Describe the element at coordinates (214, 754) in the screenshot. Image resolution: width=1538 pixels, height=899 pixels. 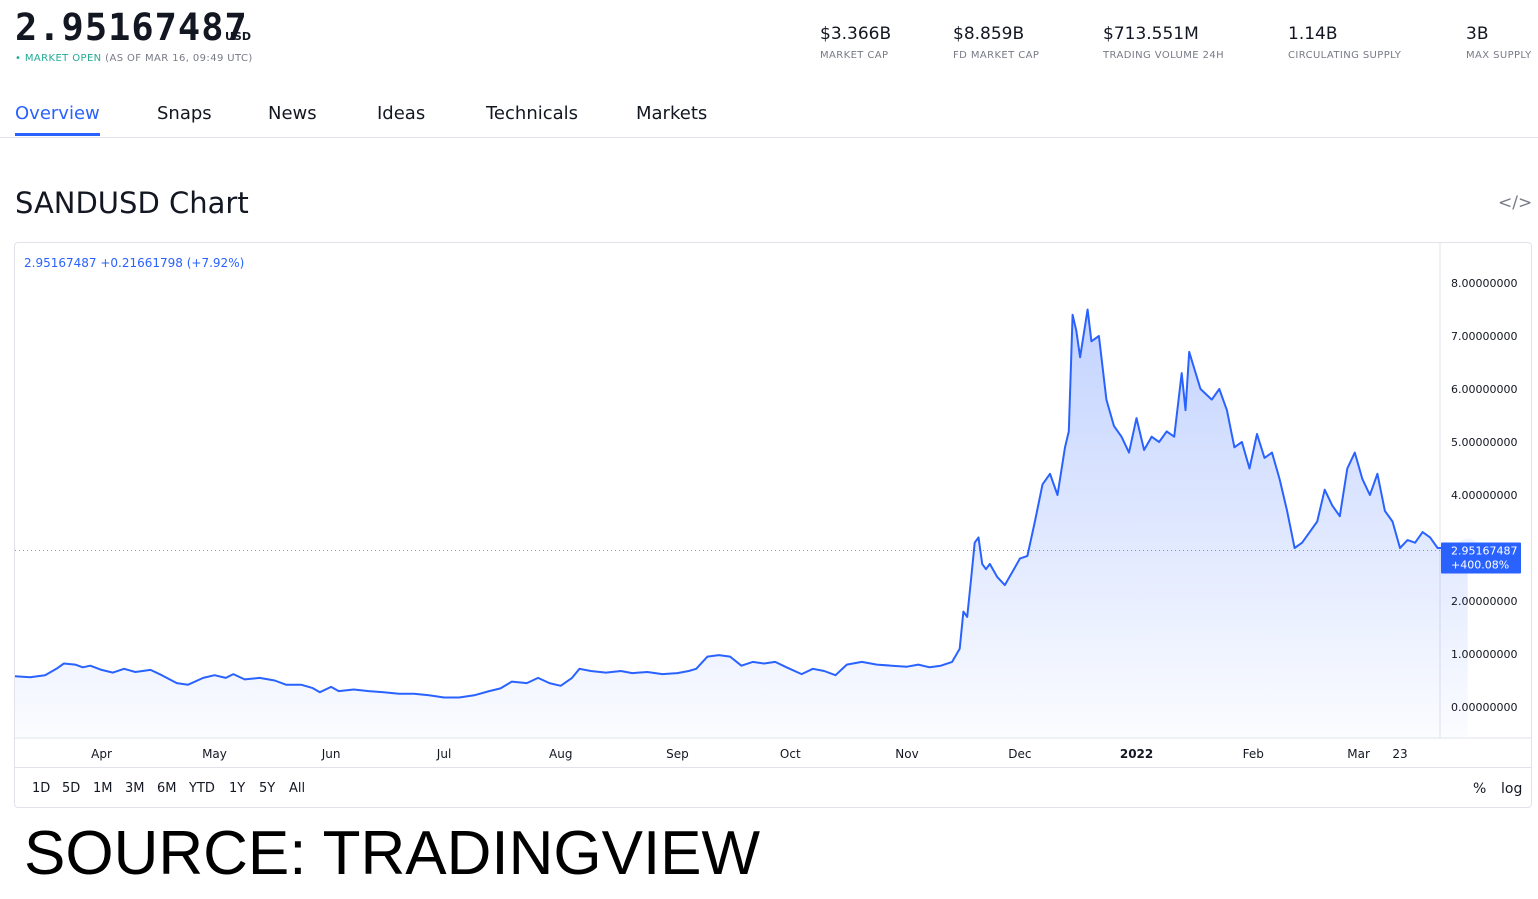
I see `x-tick-label: May` at that location.